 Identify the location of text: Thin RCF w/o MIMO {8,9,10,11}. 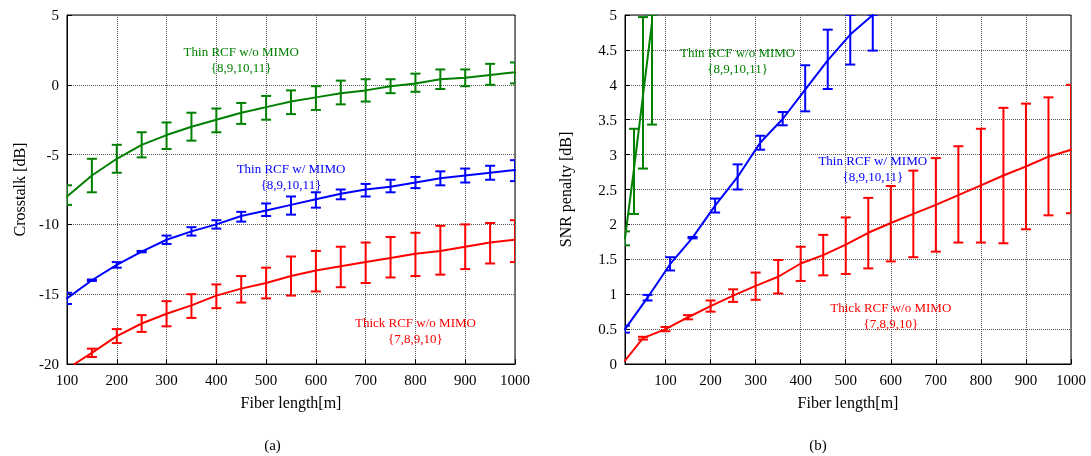
(738, 60).